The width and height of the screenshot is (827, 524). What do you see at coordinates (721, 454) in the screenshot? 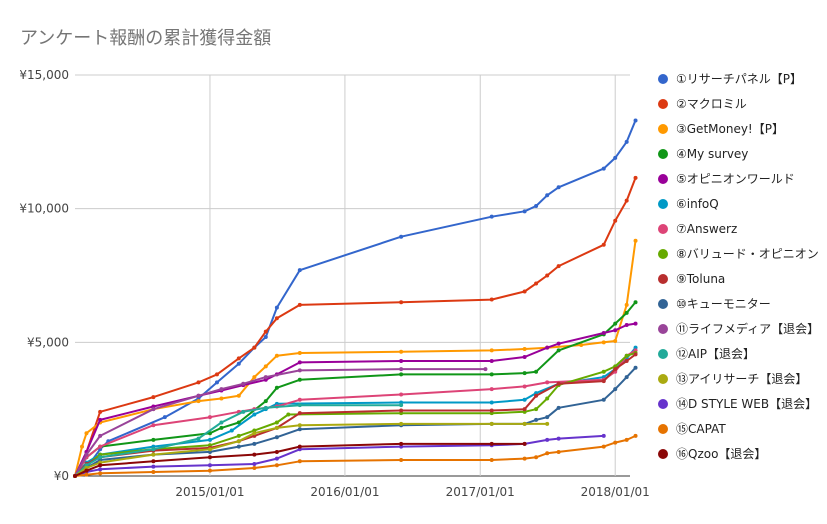
I see `legend-label: ⑯Qzoo【退会】` at bounding box center [721, 454].